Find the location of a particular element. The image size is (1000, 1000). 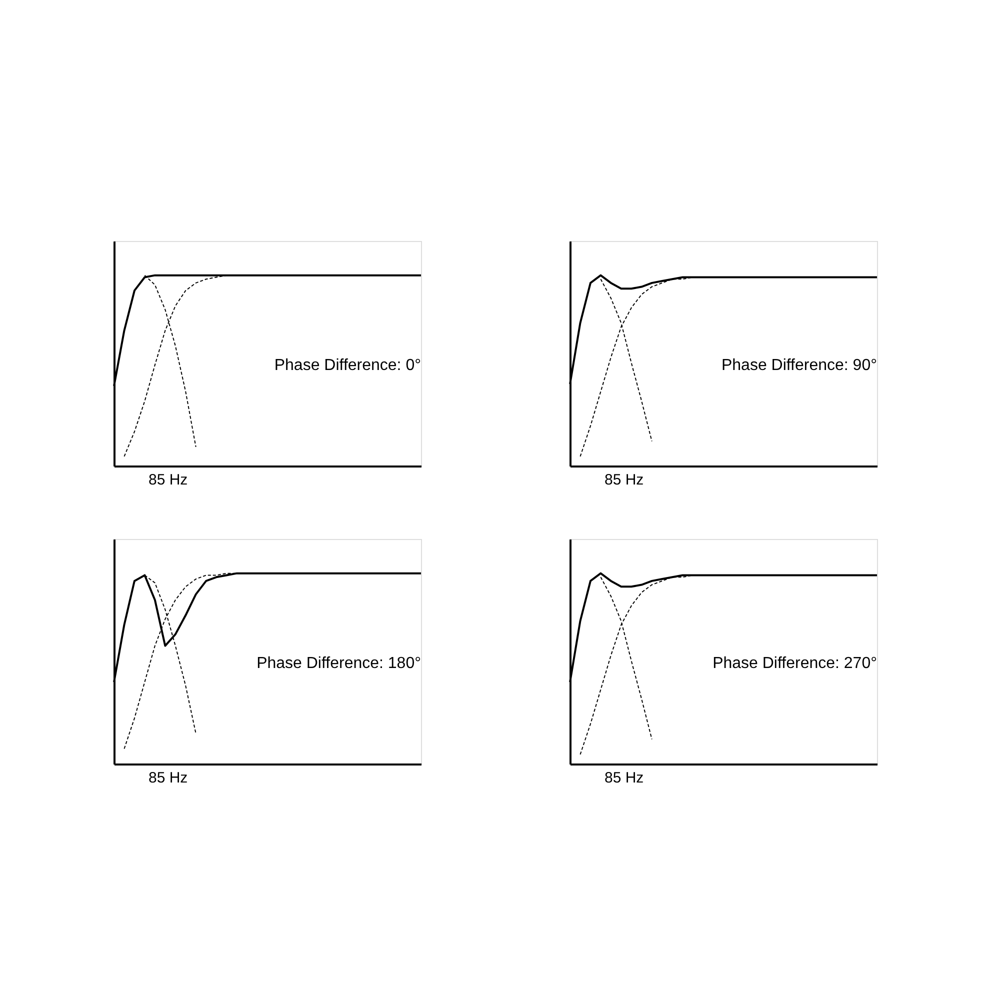

annotation: Phase Difference: 270° is located at coordinates (794, 663).